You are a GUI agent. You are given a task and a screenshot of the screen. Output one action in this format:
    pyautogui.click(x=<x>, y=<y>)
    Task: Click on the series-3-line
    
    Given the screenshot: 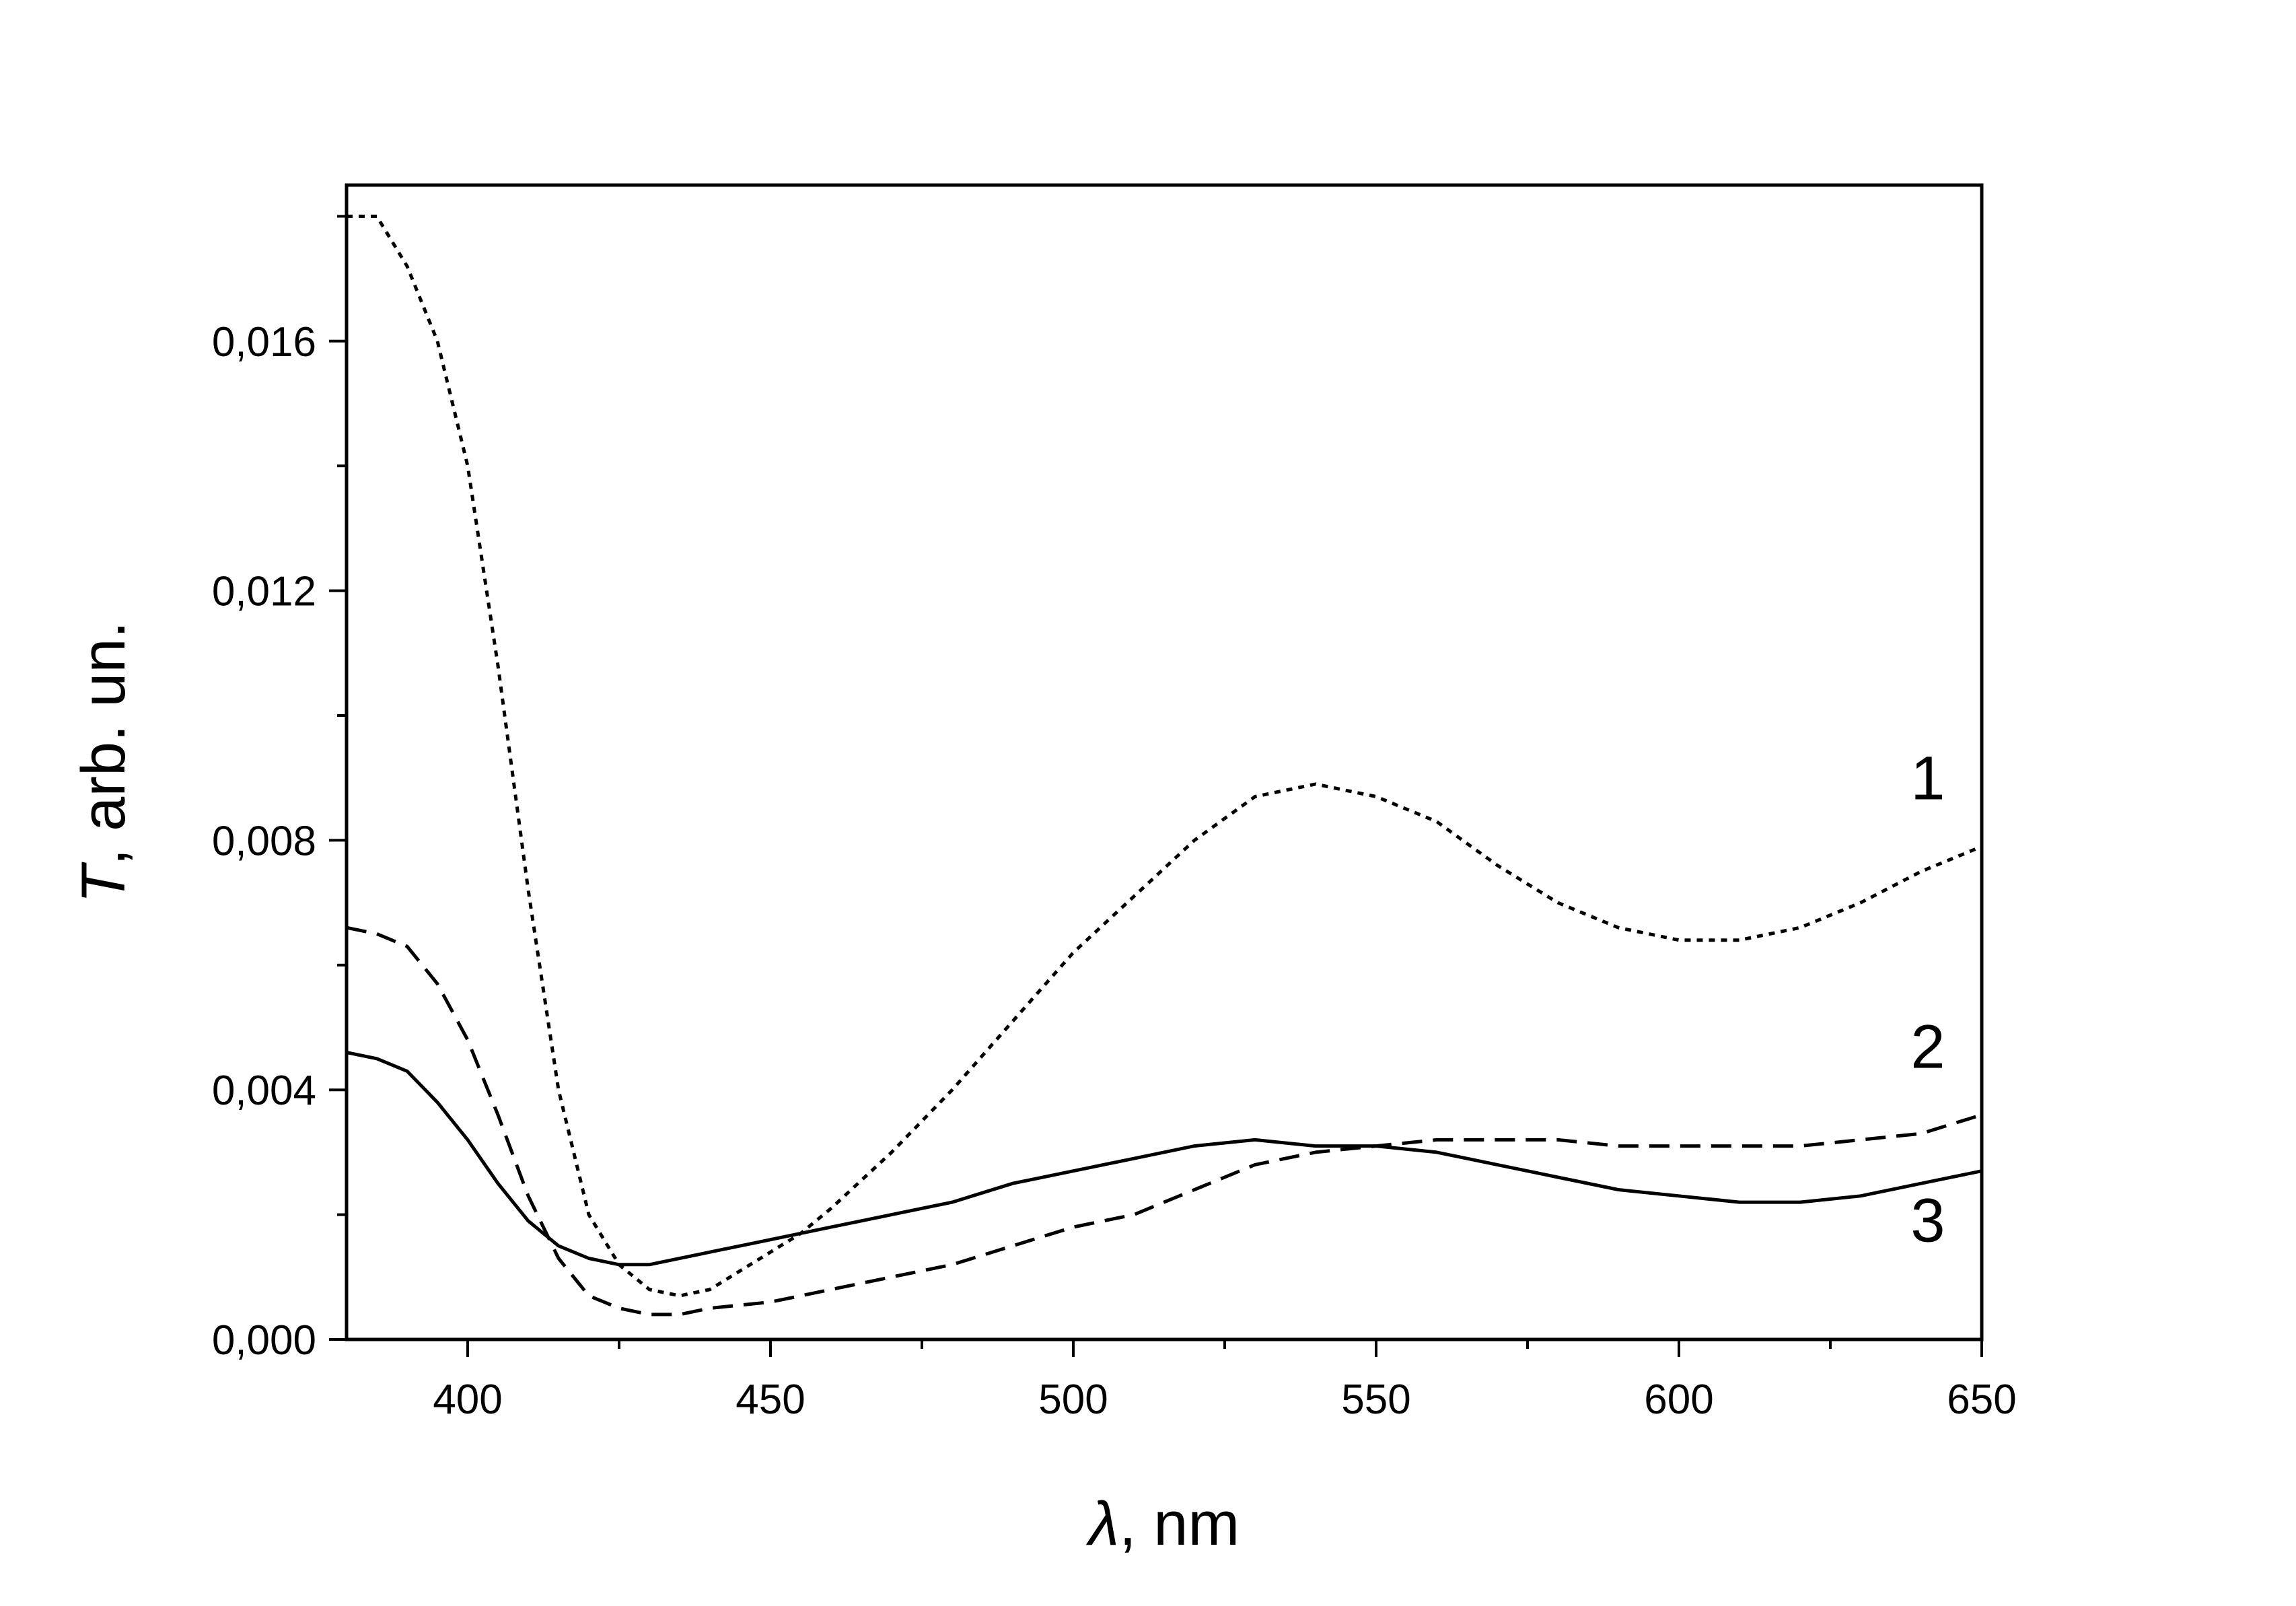 What is the action you would take?
    pyautogui.click(x=1164, y=1159)
    